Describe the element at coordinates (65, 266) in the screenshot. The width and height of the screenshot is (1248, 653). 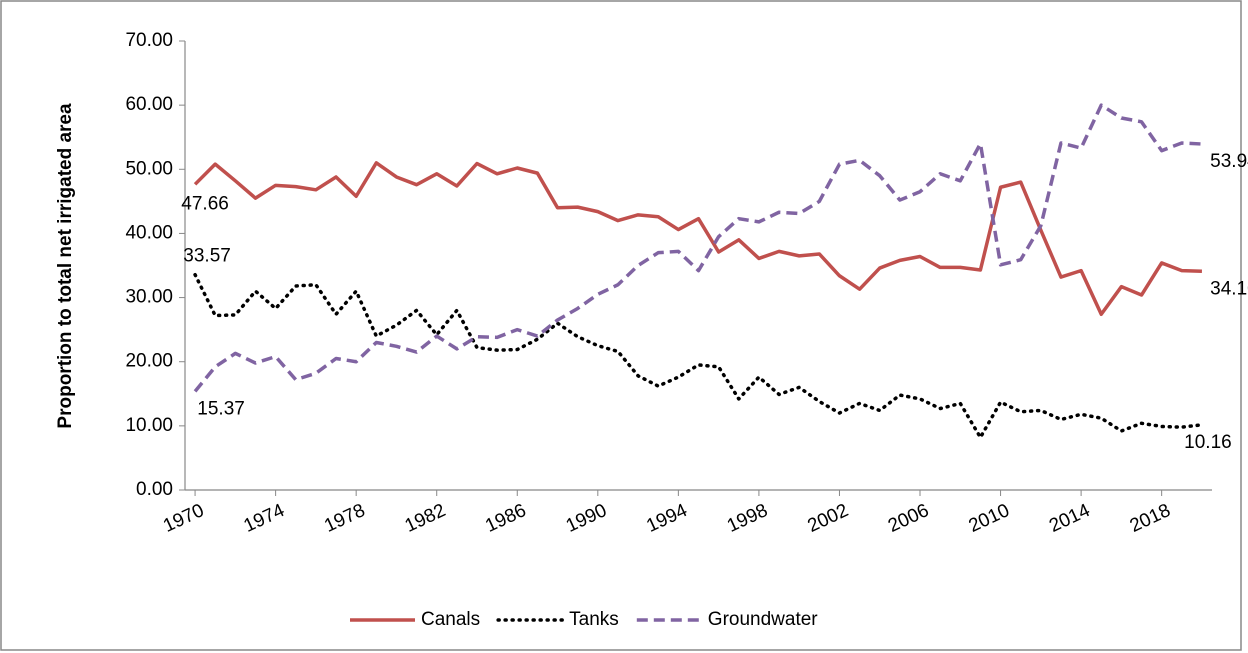
I see `y-axis-title: Proportion to total net irrigated area` at that location.